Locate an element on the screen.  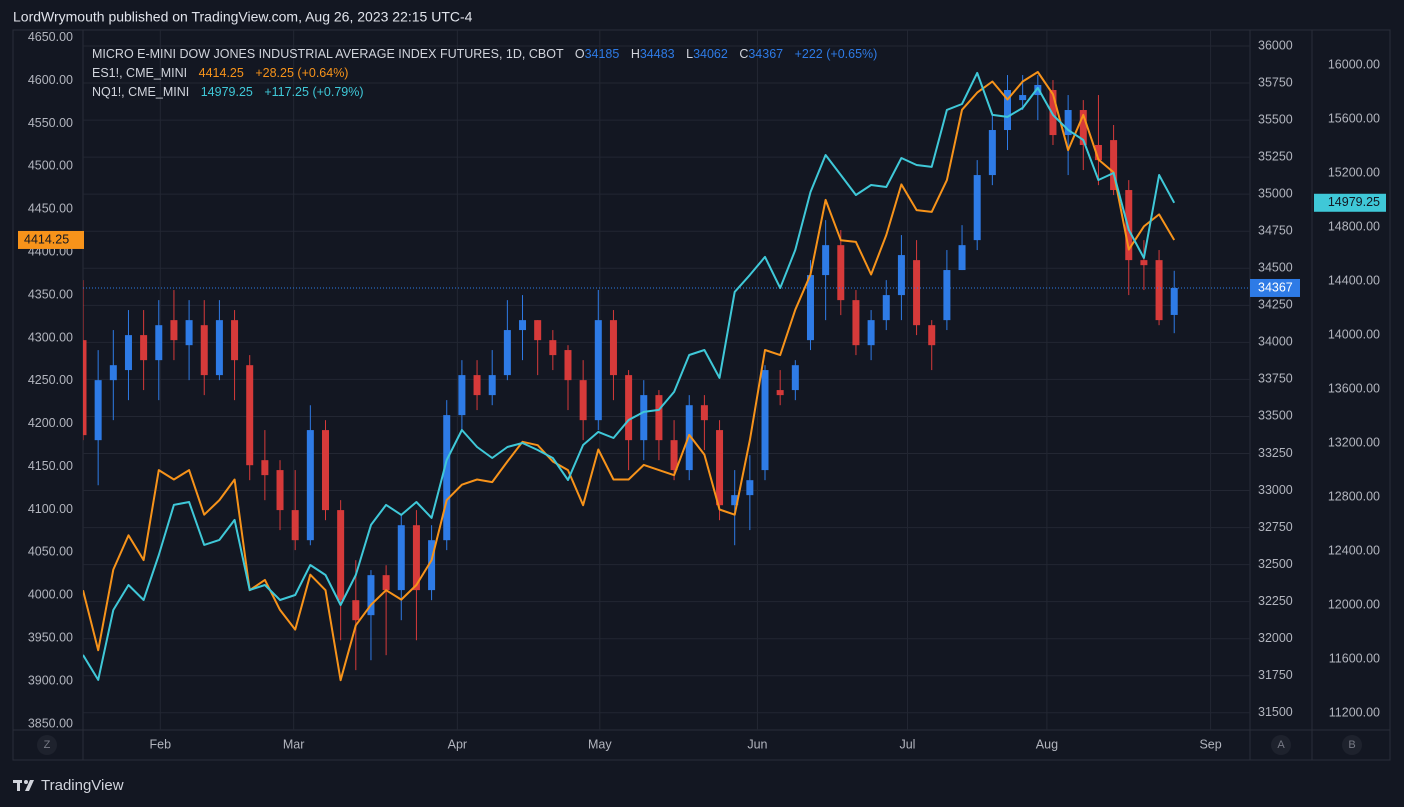
y2-tick-label: 34000 is located at coordinates (1275, 342).